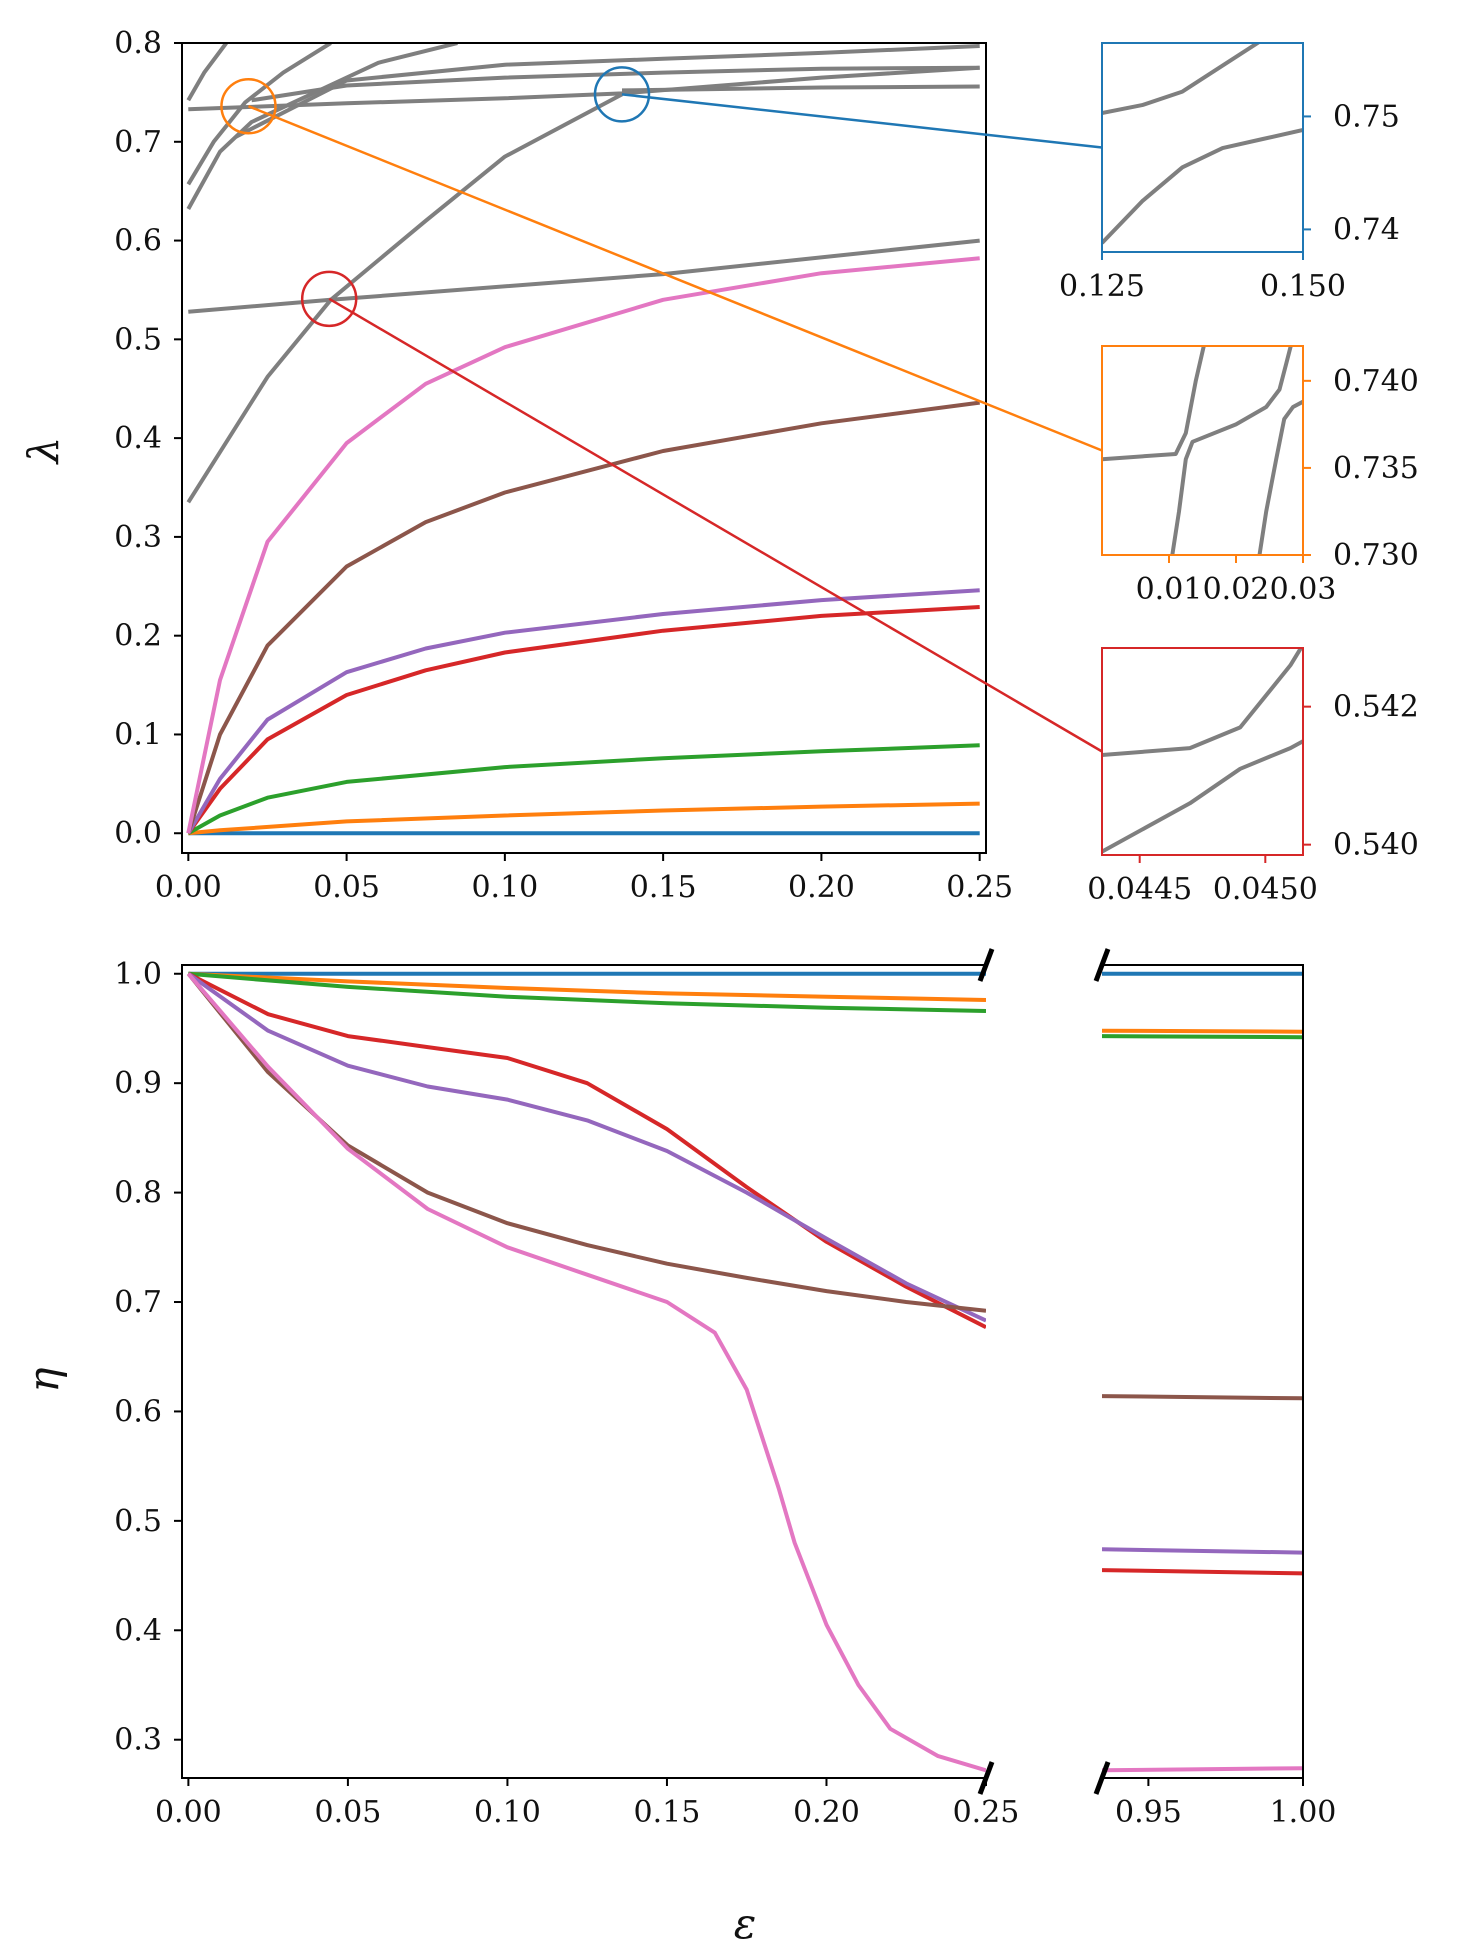 This screenshot has width=1471, height=1948. Describe the element at coordinates (1366, 116) in the screenshot. I see `inset-a-y-tick-label-1: 0.75` at that location.